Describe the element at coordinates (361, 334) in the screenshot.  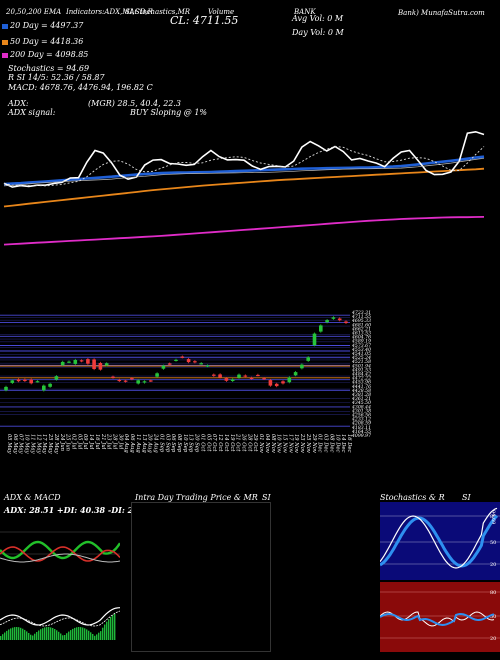
I see `y-tick-label: 4613.53` at that location.